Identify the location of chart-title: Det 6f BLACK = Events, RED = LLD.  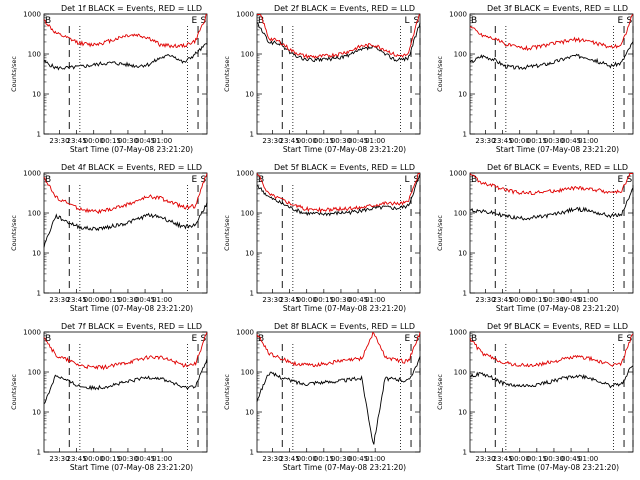
(557, 167).